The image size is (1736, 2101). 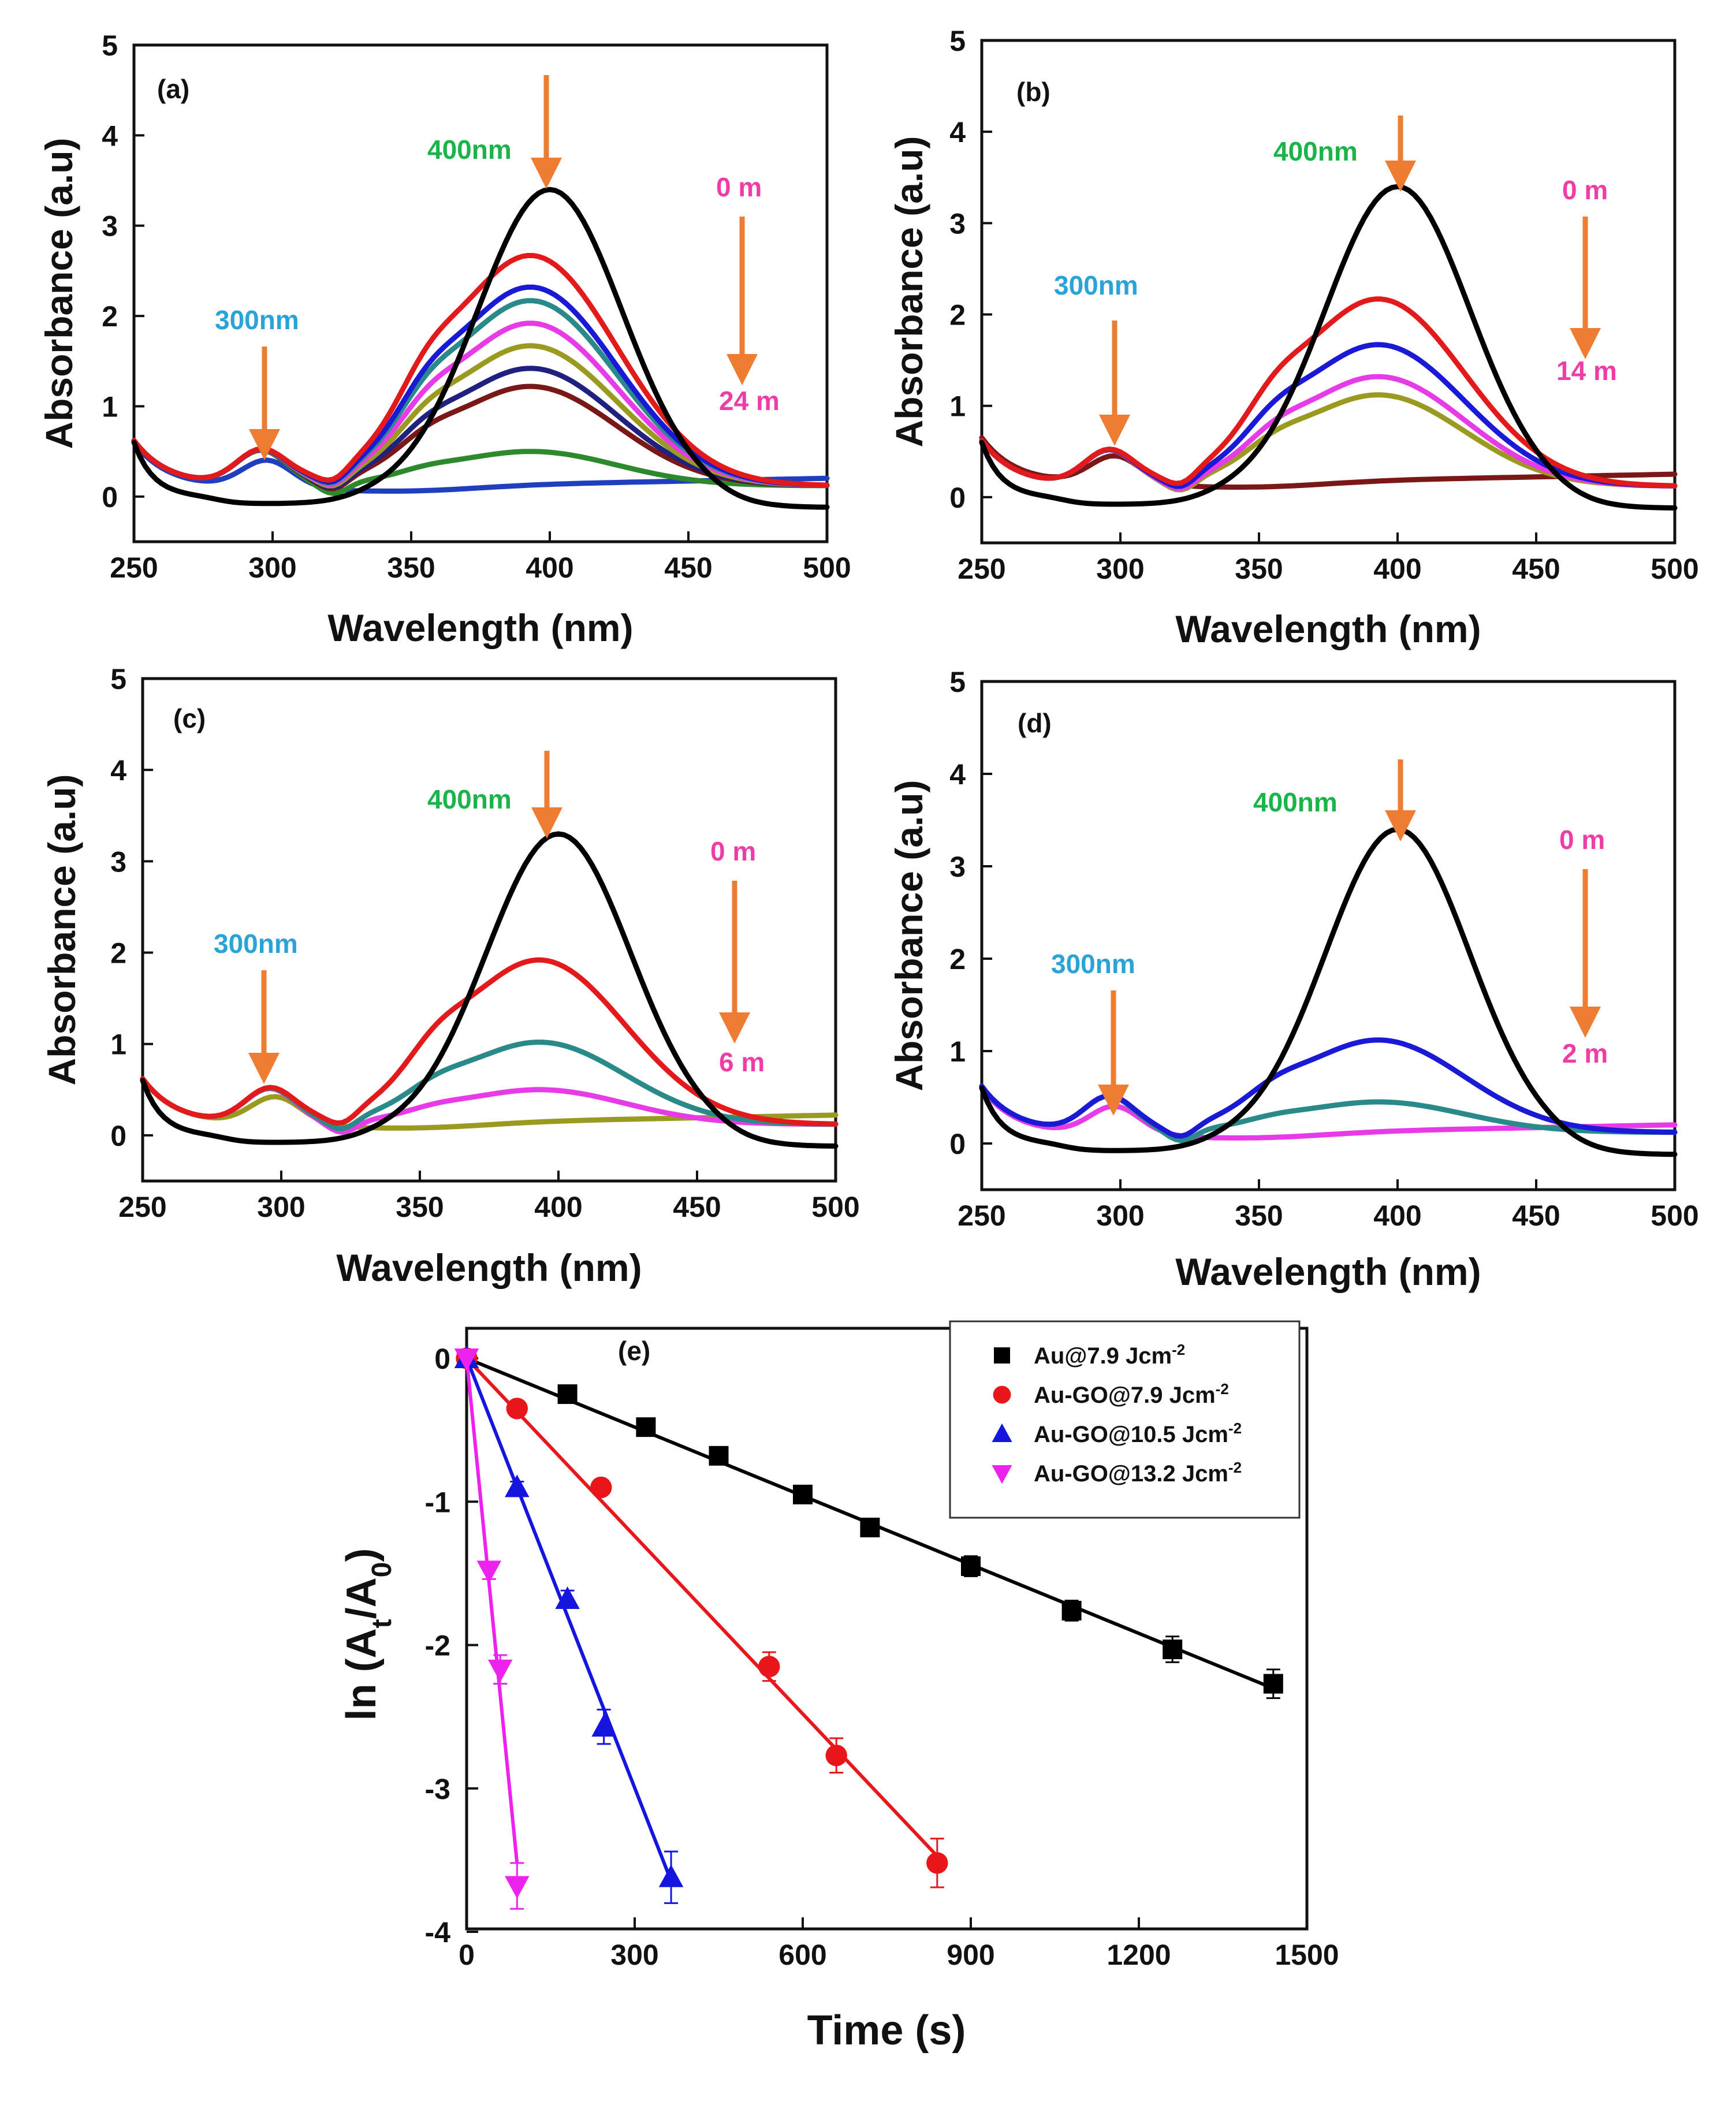 I want to click on x-tick-label: 1200, so click(x=1139, y=1955).